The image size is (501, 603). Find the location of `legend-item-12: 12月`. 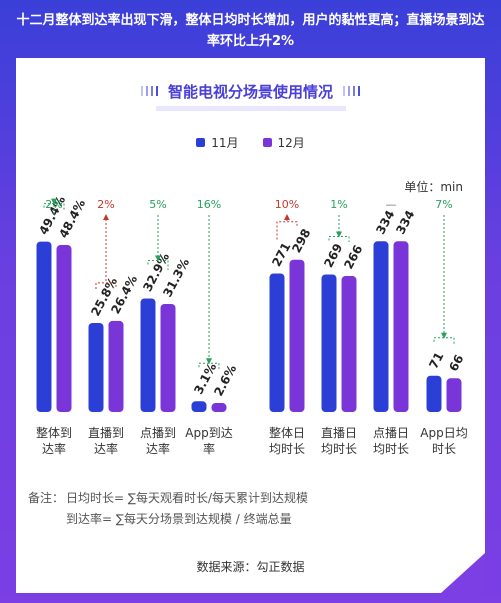

legend-item-12: 12月 is located at coordinates (283, 142).